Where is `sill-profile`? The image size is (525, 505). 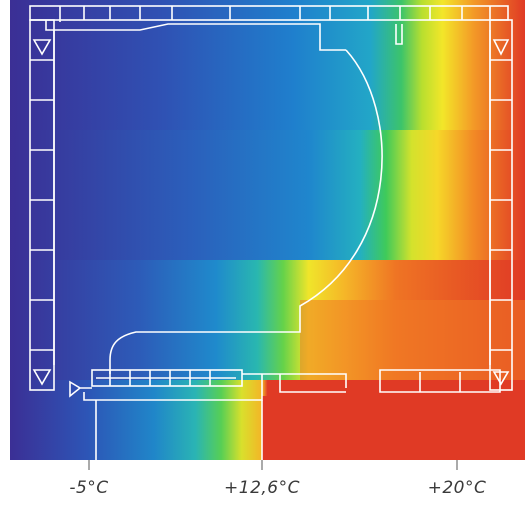
sill-profile is located at coordinates (167, 378).